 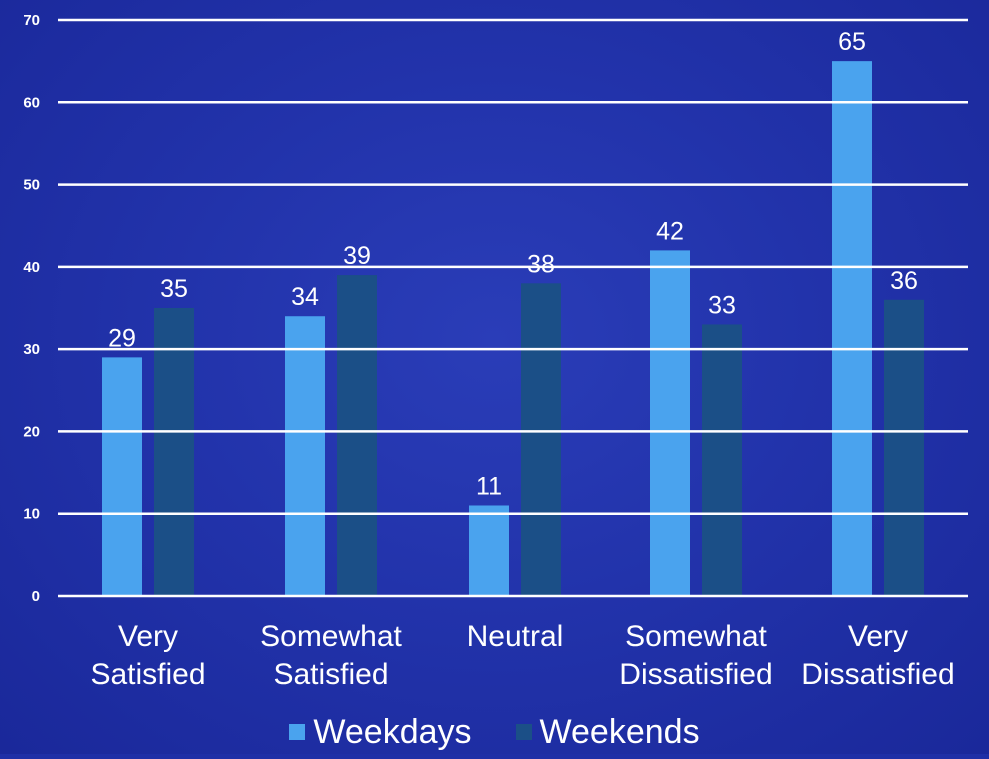 What do you see at coordinates (36, 596) in the screenshot?
I see `y-tick-label: 0` at bounding box center [36, 596].